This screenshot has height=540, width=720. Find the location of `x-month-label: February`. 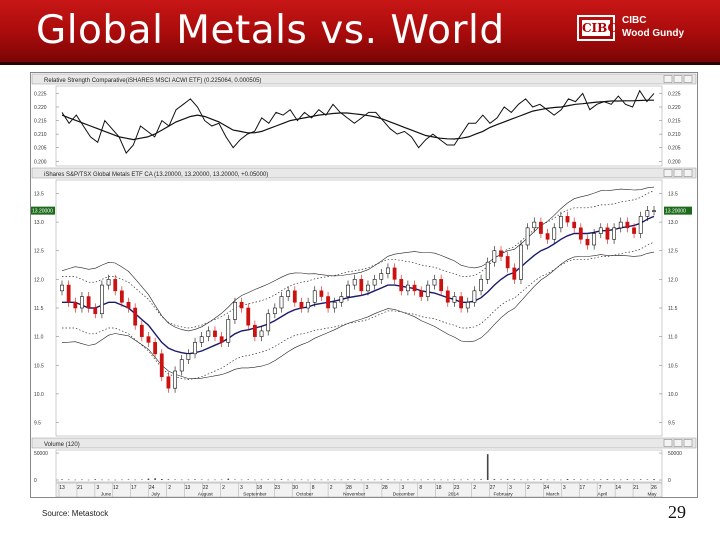

x-month-label: February is located at coordinates (503, 495).